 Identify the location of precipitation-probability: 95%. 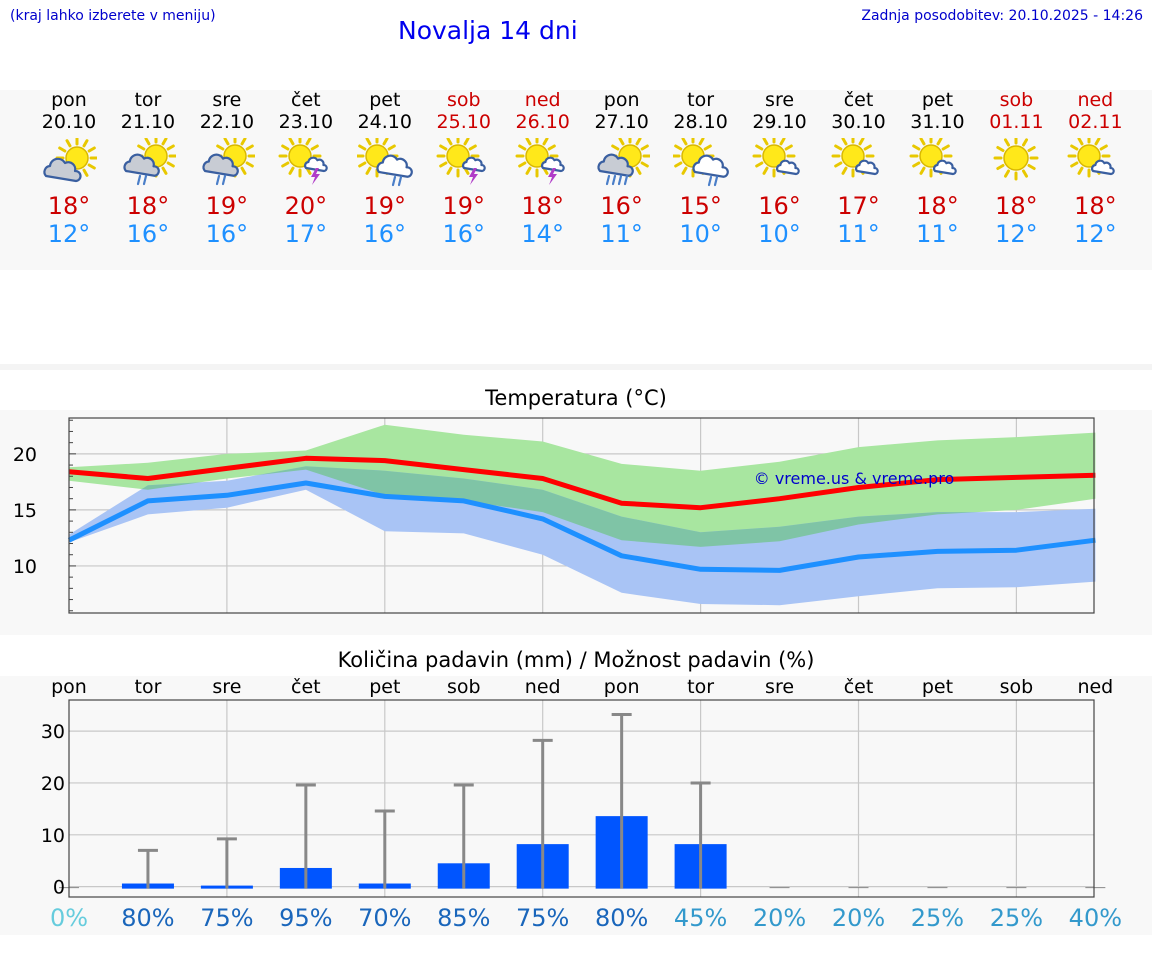
(305, 918).